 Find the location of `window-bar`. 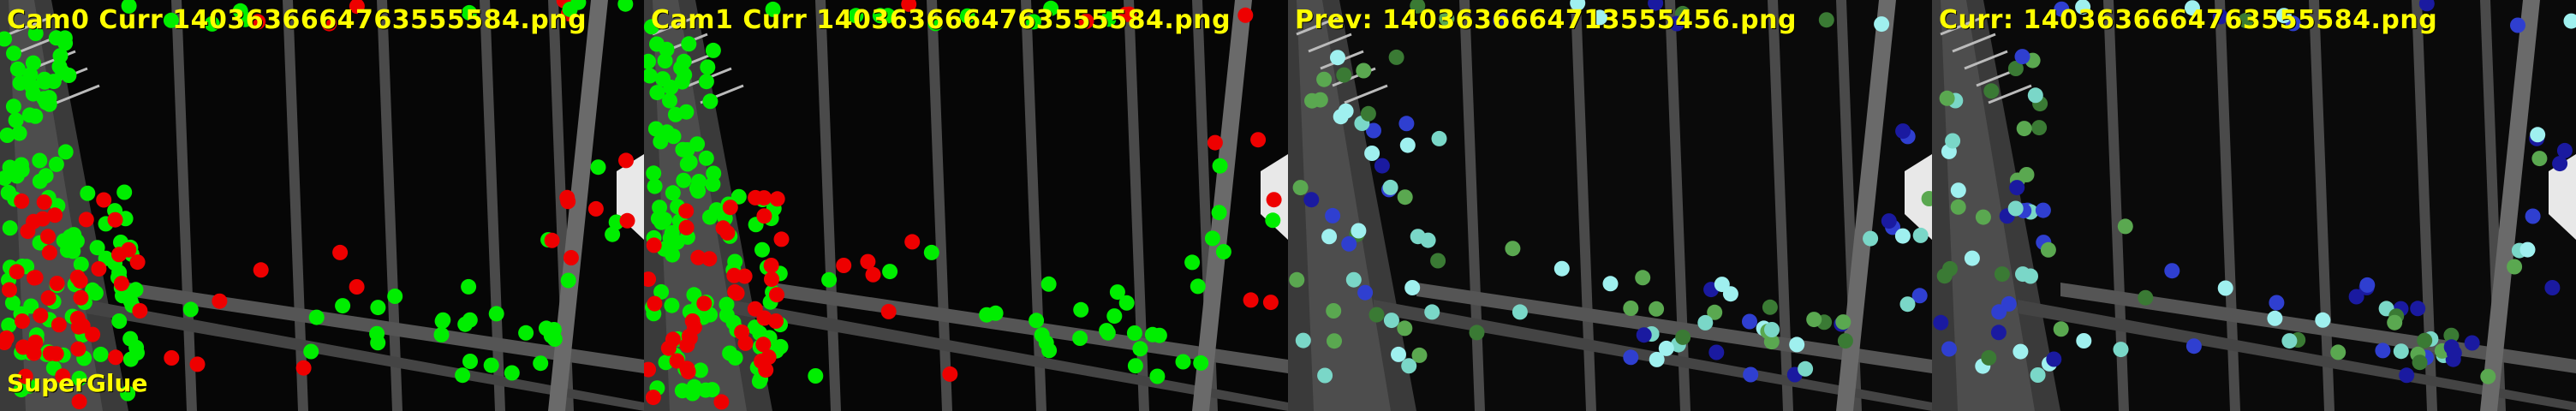

window-bar is located at coordinates (389, 205).